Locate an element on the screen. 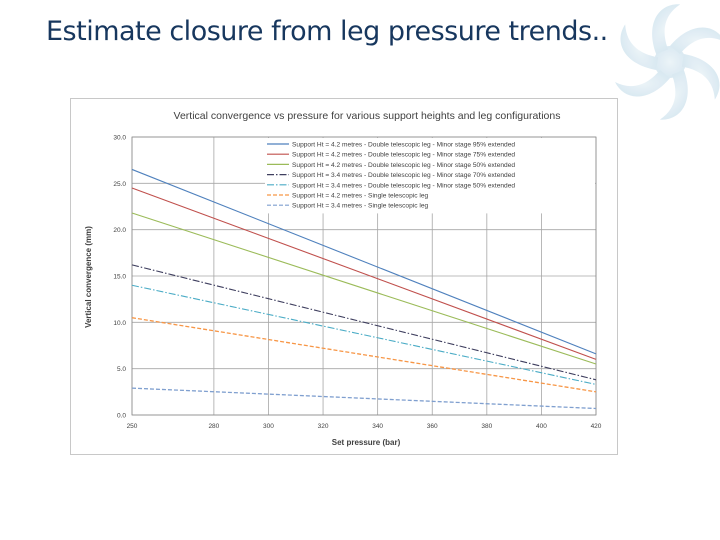 This screenshot has width=720, height=540. y-tick-label: 5.0 is located at coordinates (121, 369).